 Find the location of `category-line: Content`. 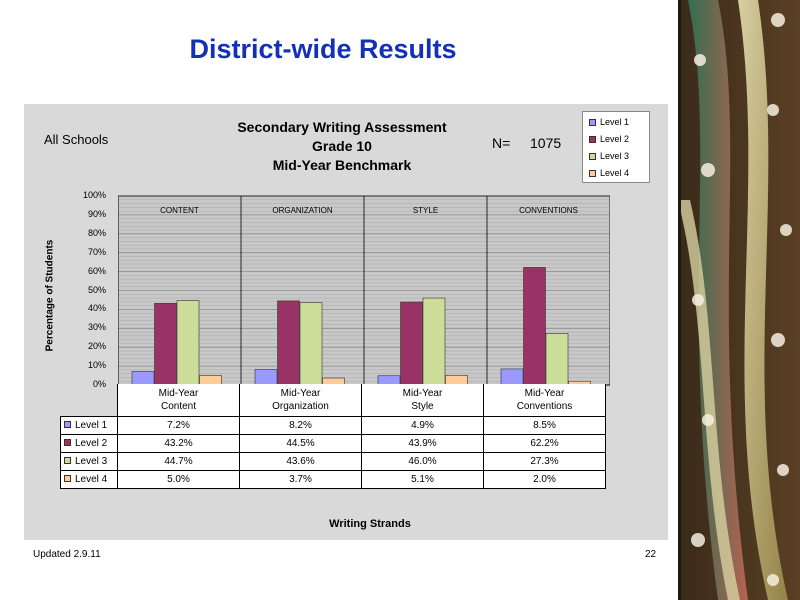

category-line: Content is located at coordinates (178, 406).